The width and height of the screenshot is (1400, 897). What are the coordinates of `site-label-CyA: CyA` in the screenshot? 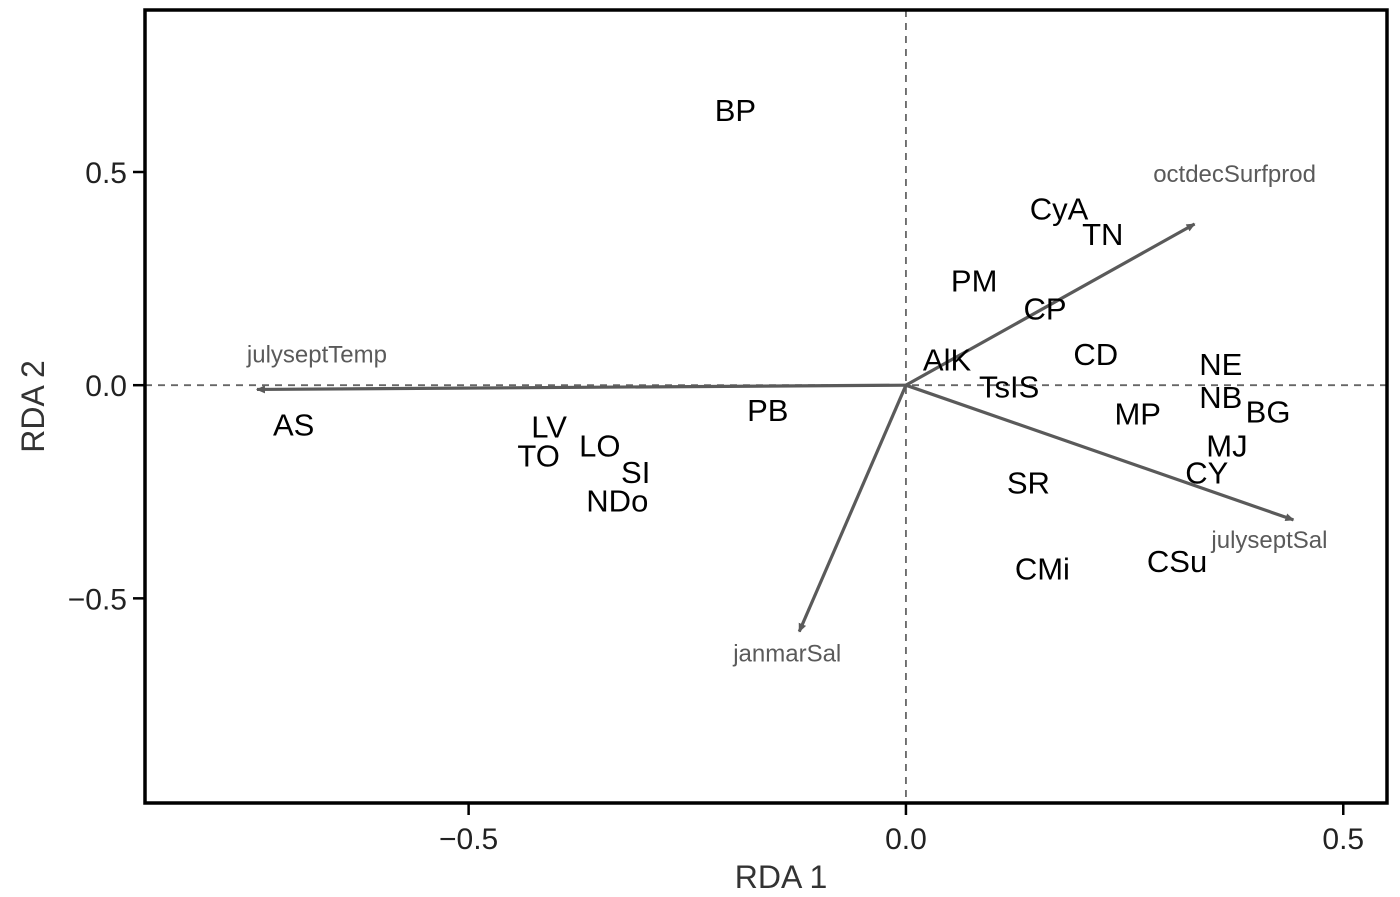 It's located at (1059, 208).